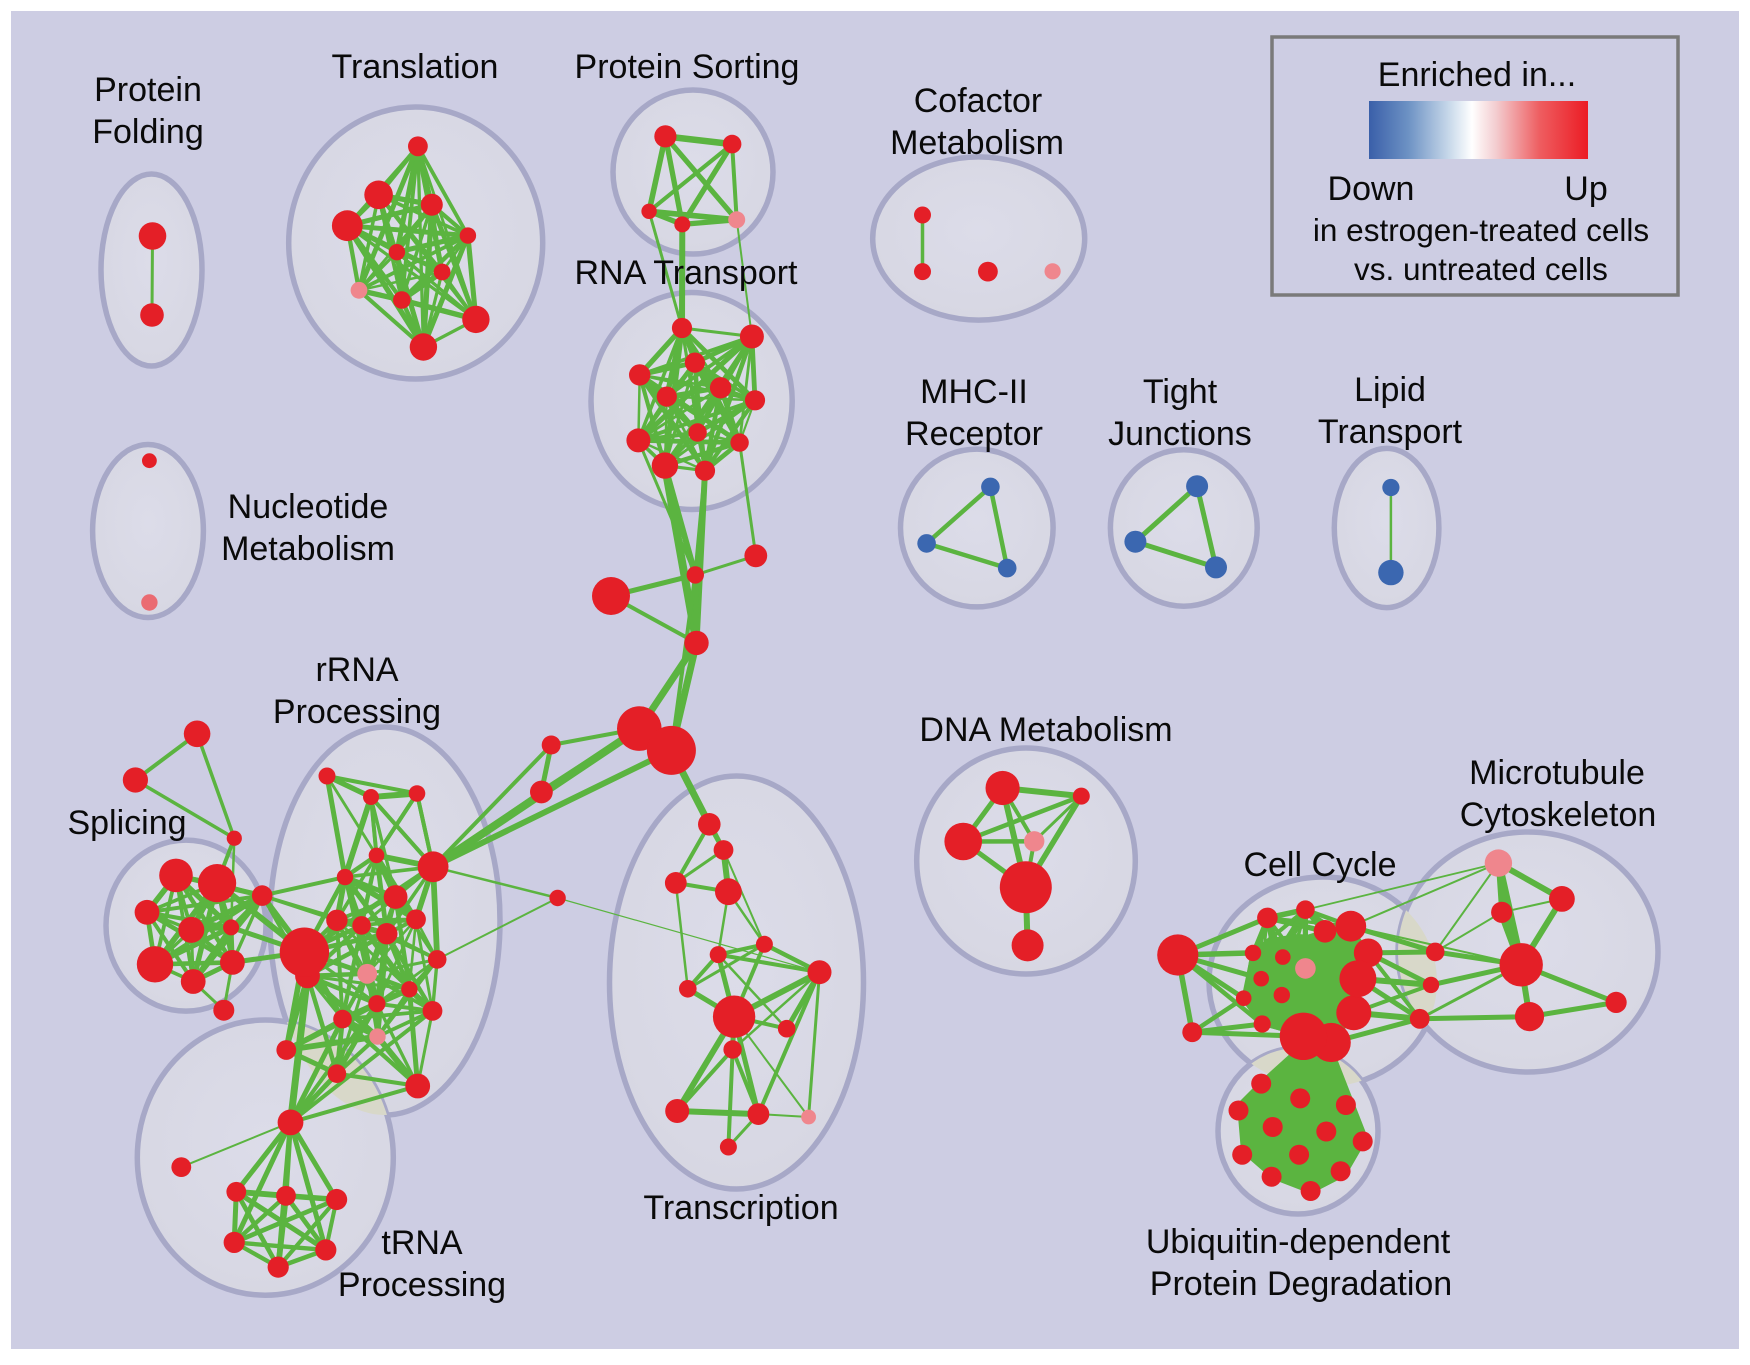 The width and height of the screenshot is (1750, 1365). What do you see at coordinates (126, 823) in the screenshot?
I see `svg-text: Splicing` at bounding box center [126, 823].